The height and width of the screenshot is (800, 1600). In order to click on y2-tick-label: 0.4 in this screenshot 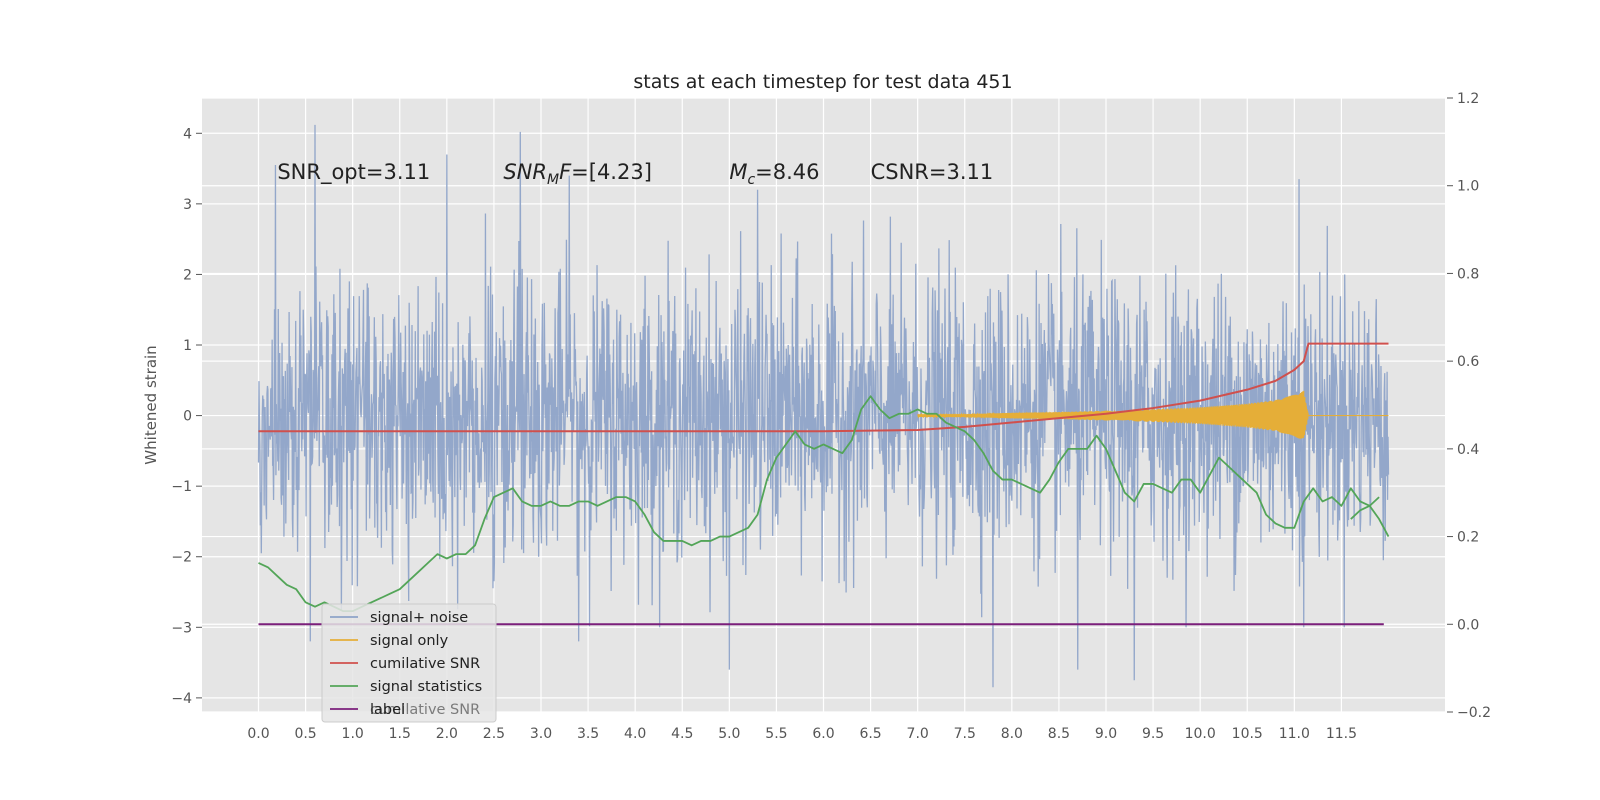, I will do `click(1468, 450)`.